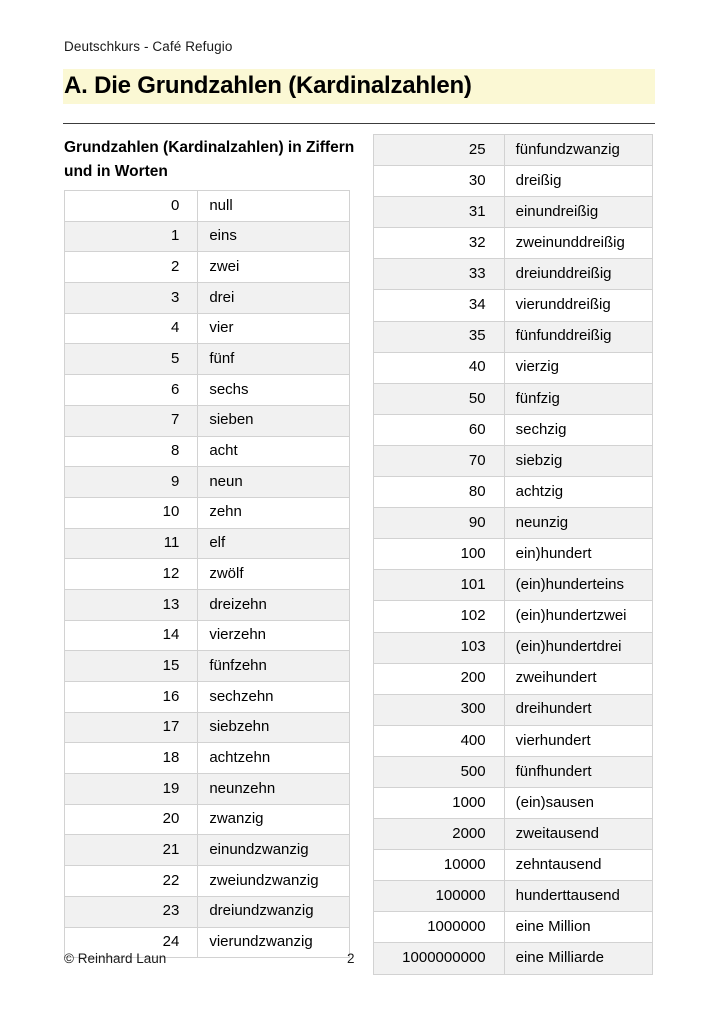 The height and width of the screenshot is (1018, 720). Describe the element at coordinates (131, 635) in the screenshot. I see `cell-digits: 14` at that location.